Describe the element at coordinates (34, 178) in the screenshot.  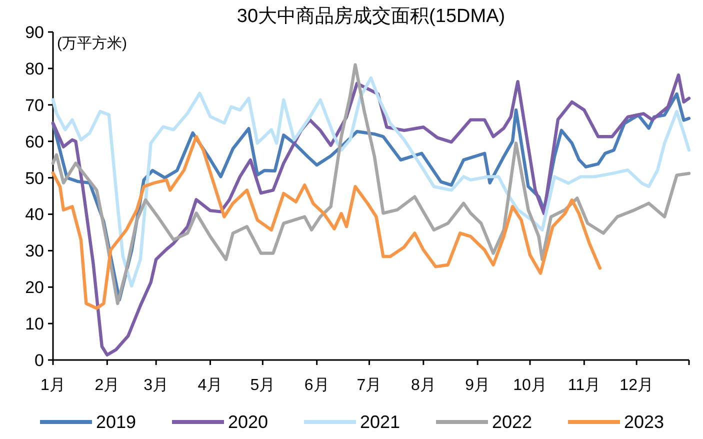
I see `y-tick-label: 50` at that location.